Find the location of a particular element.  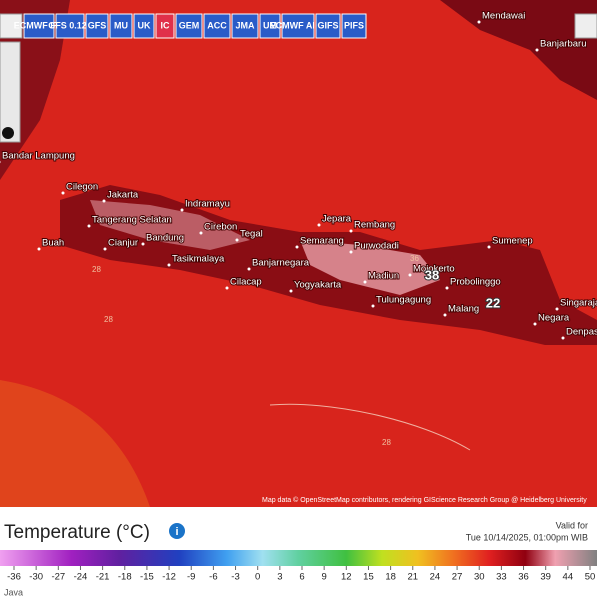

place-label: Tegal is located at coordinates (251, 234).